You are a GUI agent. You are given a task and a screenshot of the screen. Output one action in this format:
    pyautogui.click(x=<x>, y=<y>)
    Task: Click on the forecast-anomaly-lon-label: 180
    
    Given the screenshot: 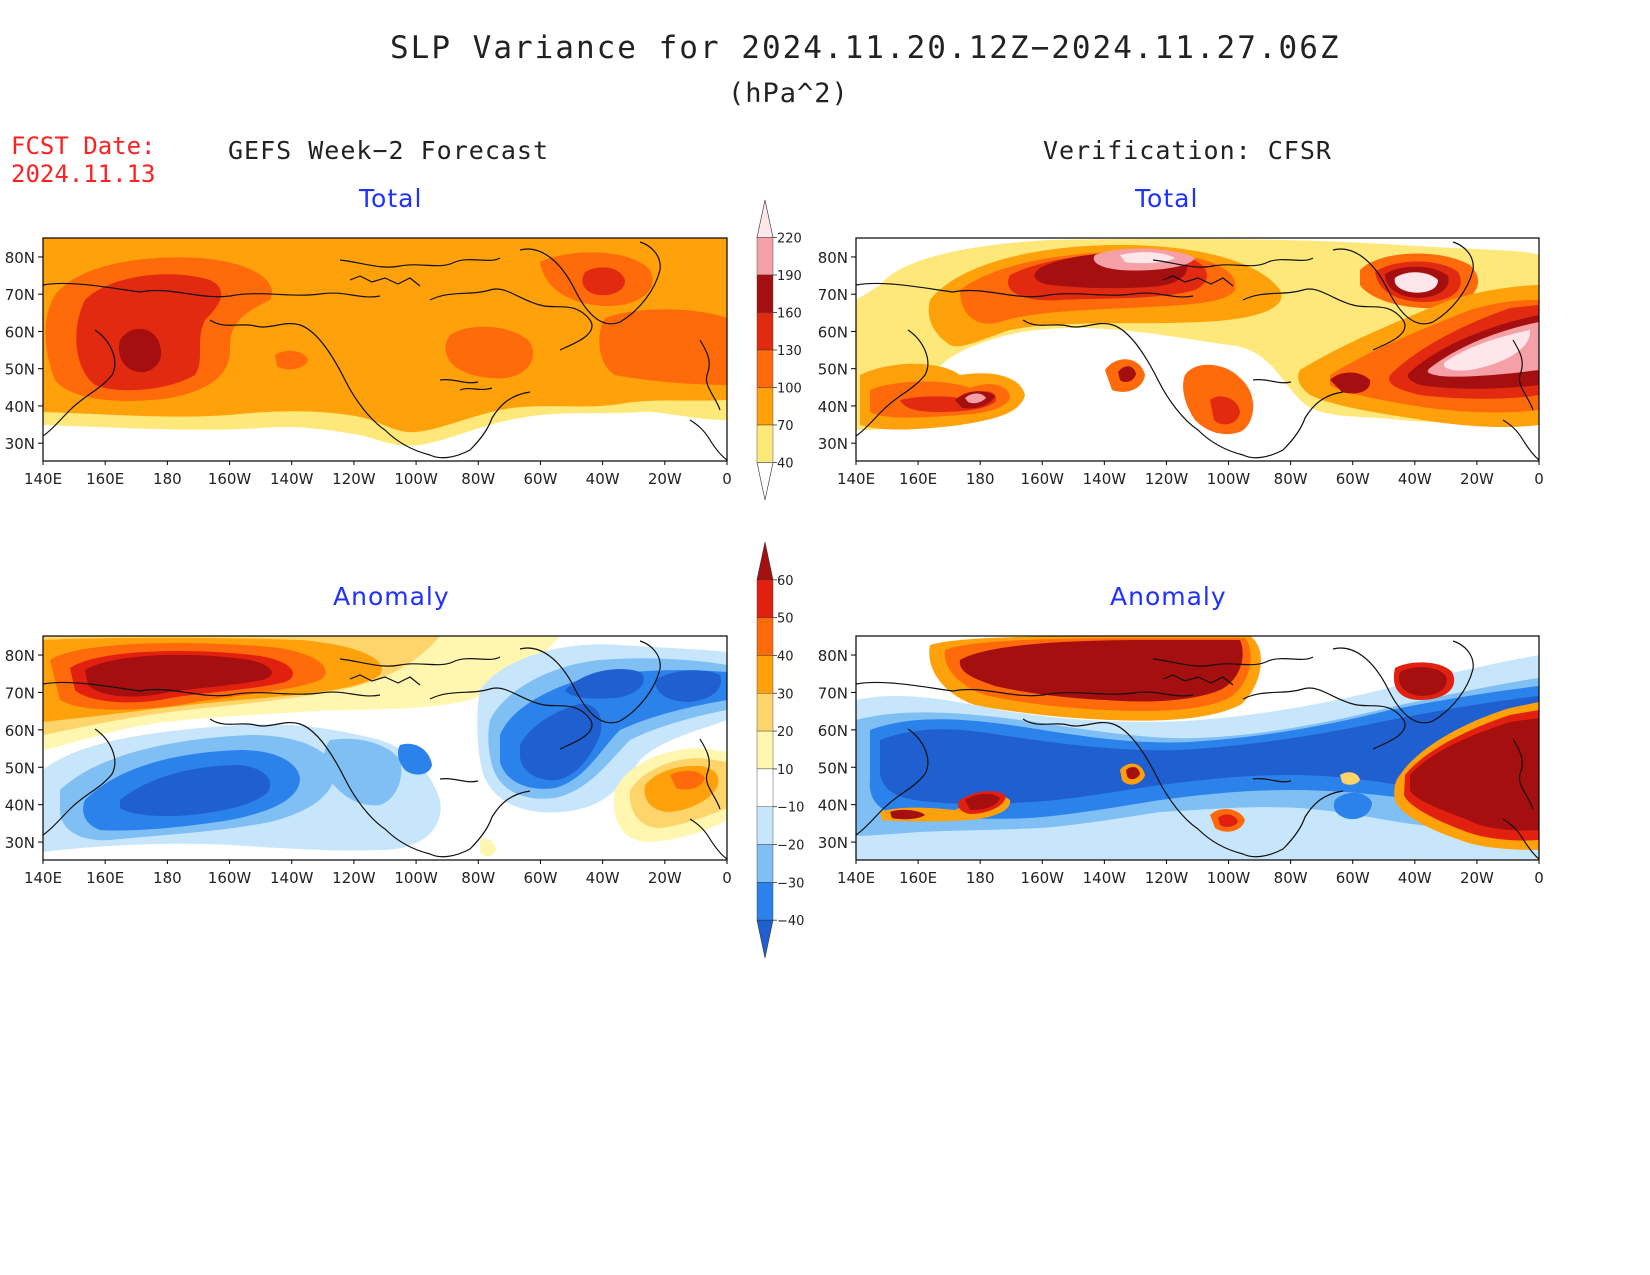 What is the action you would take?
    pyautogui.click(x=167, y=878)
    